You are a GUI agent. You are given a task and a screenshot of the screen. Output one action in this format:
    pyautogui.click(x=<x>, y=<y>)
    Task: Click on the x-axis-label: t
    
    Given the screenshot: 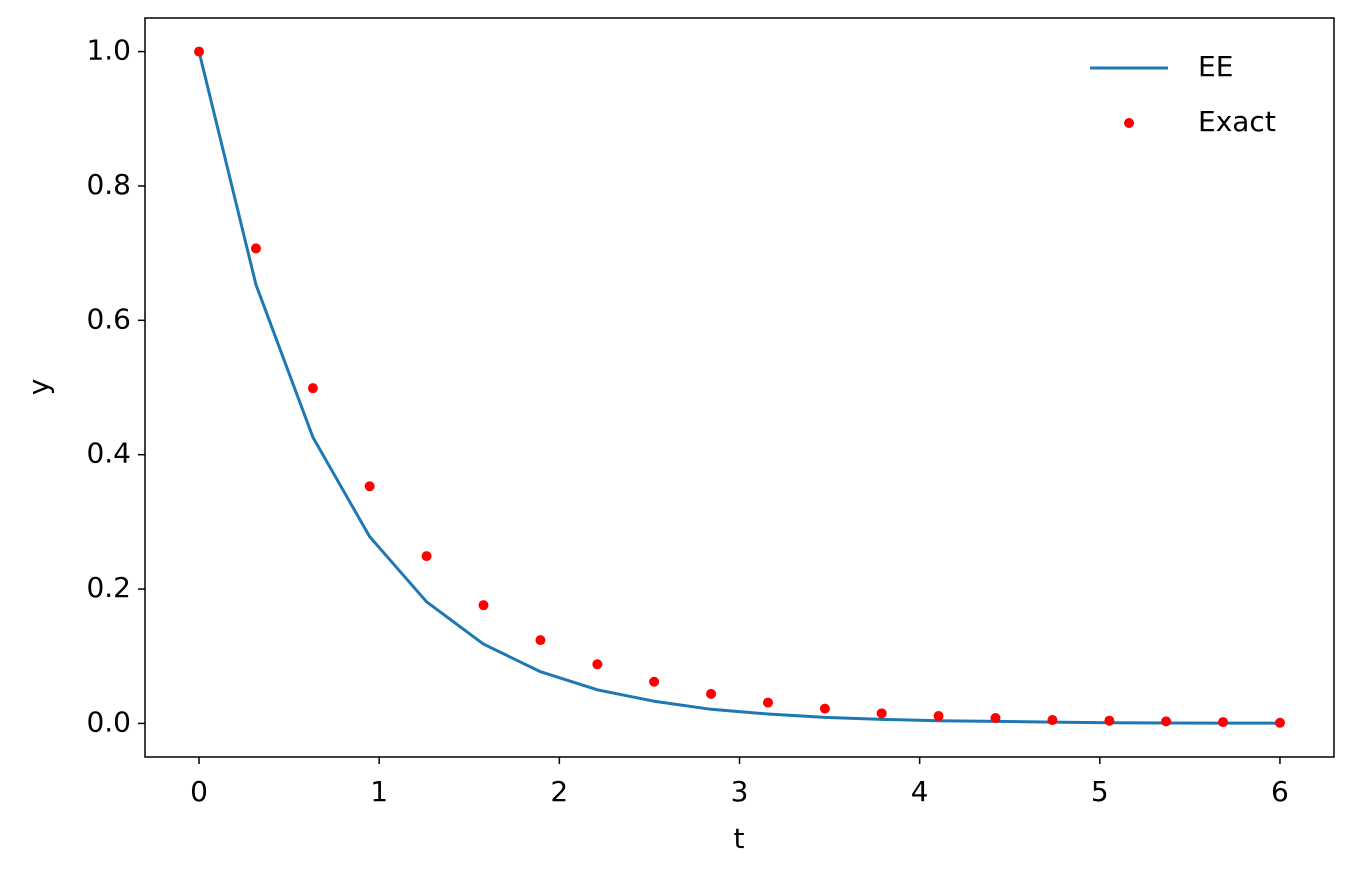 What is the action you would take?
    pyautogui.click(x=739, y=838)
    